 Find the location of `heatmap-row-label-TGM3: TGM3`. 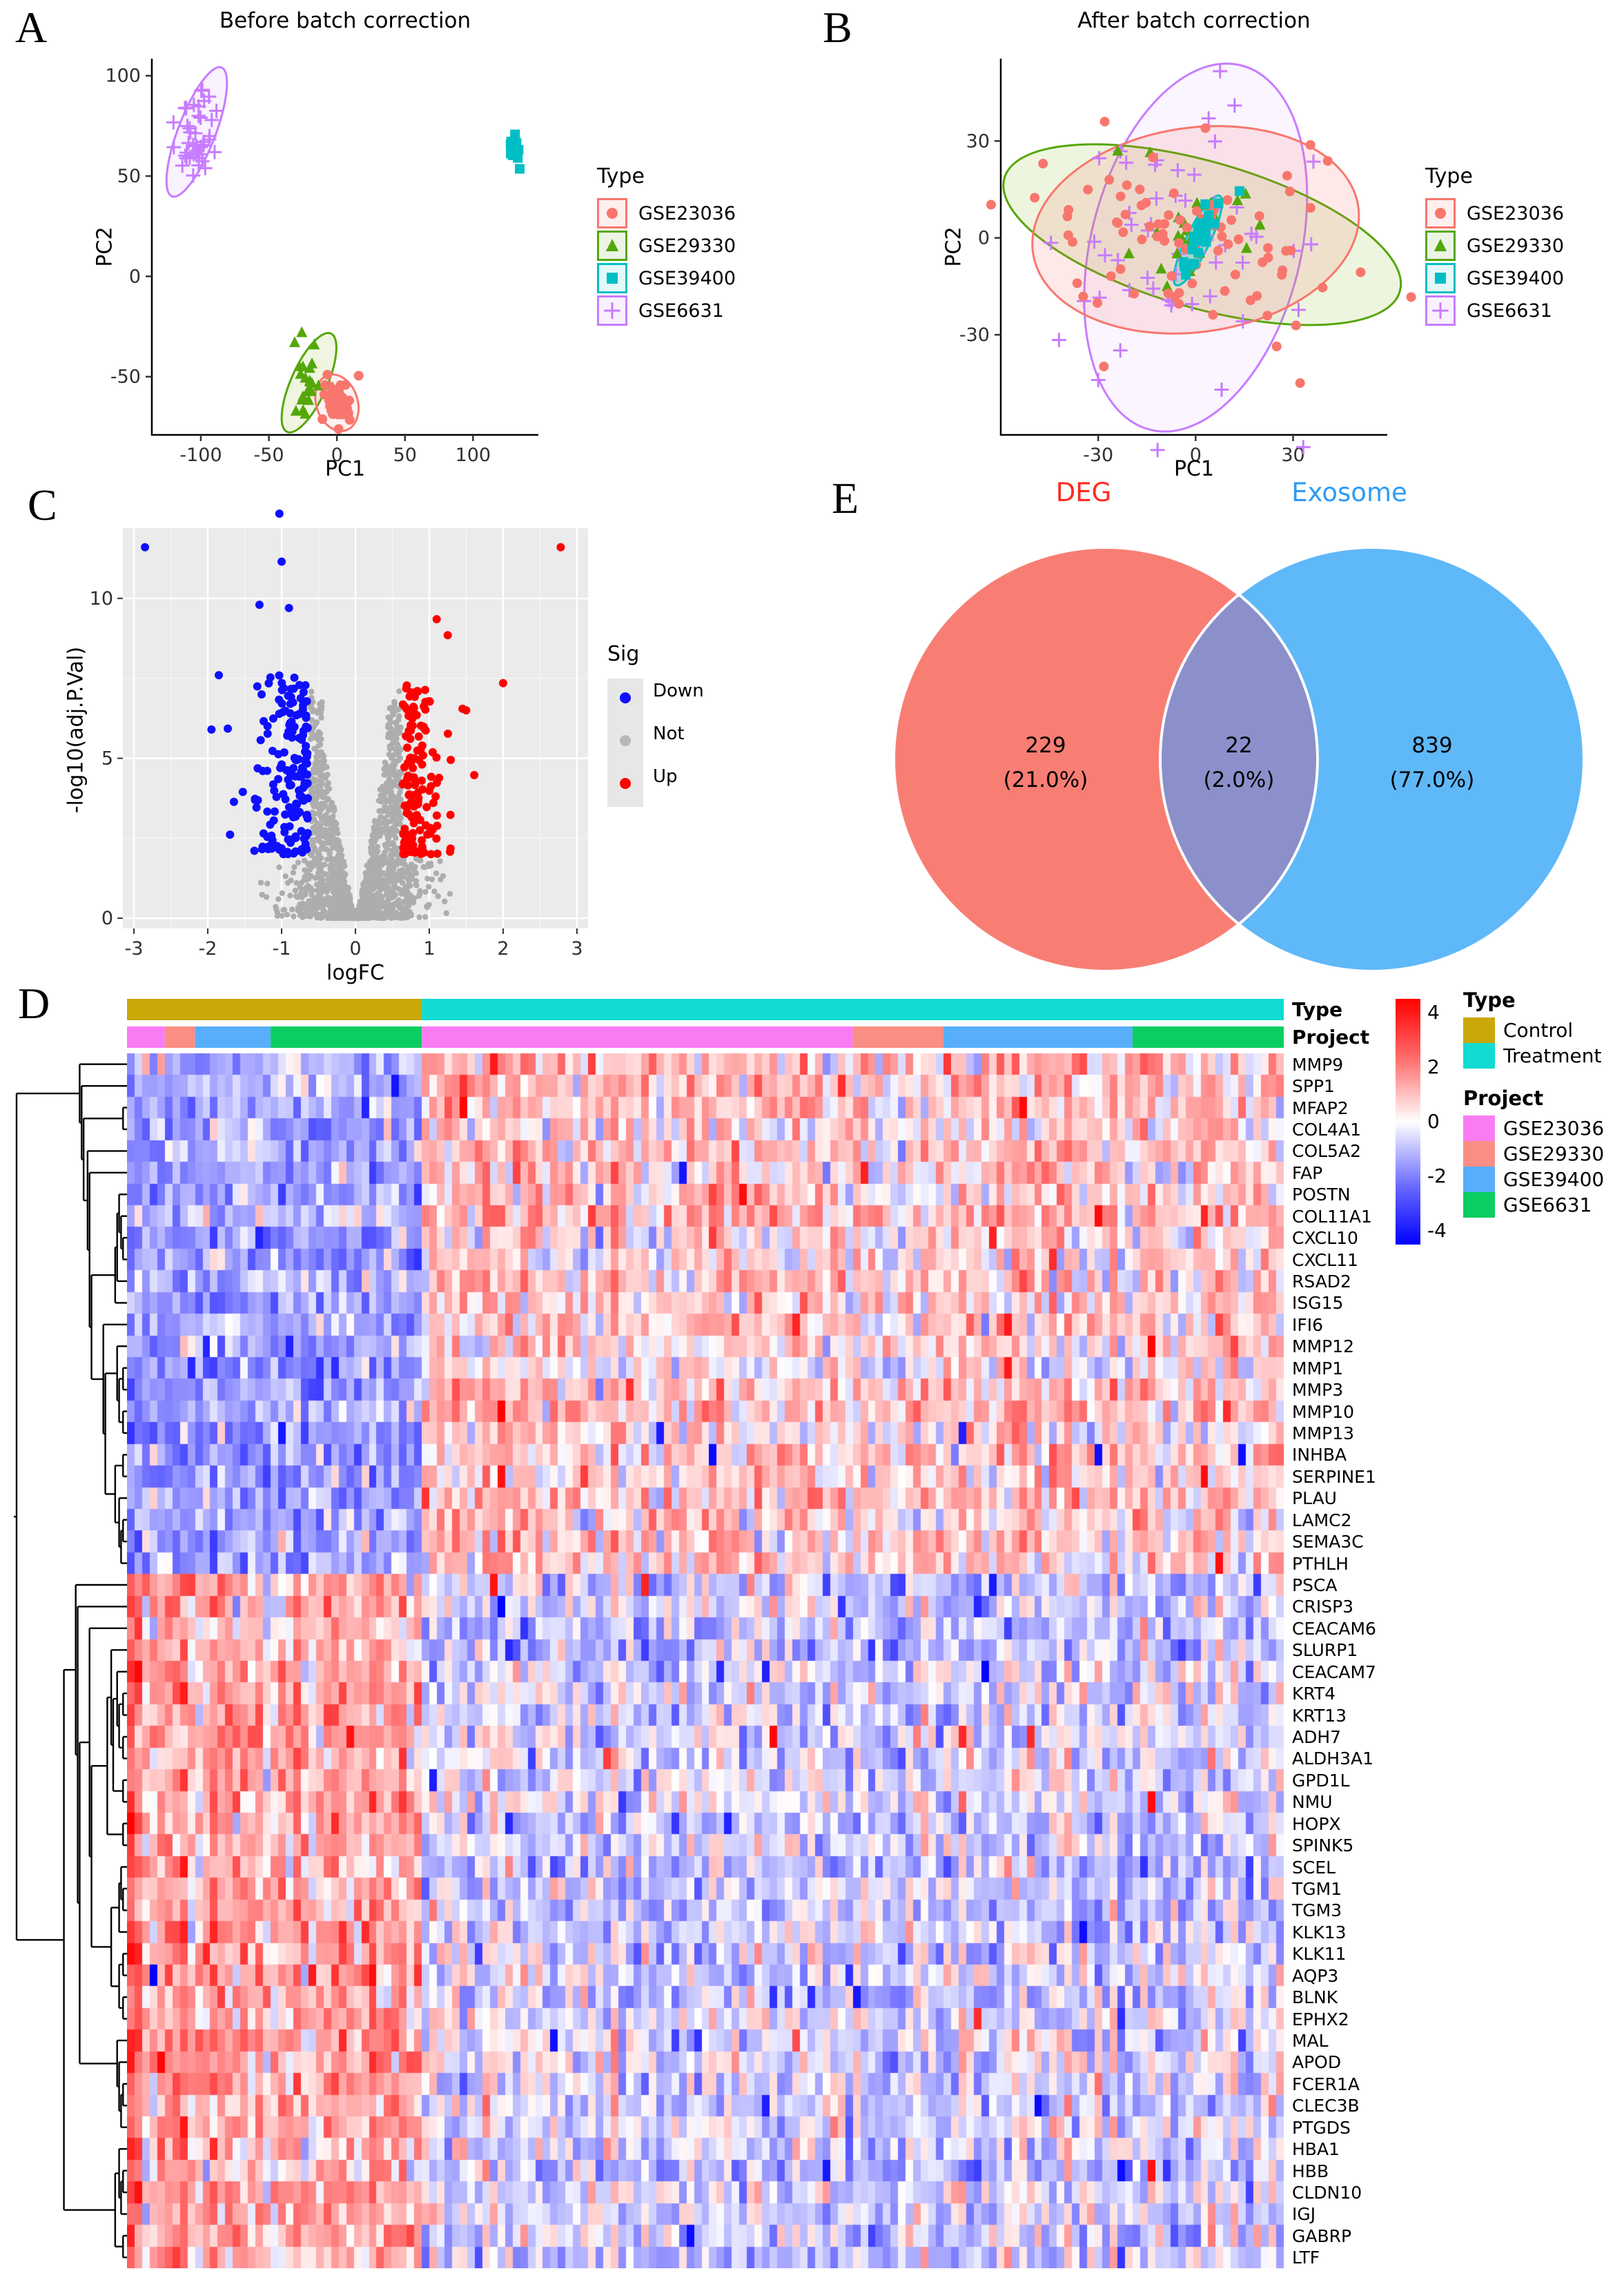

heatmap-row-label-TGM3: TGM3 is located at coordinates (1317, 1910).